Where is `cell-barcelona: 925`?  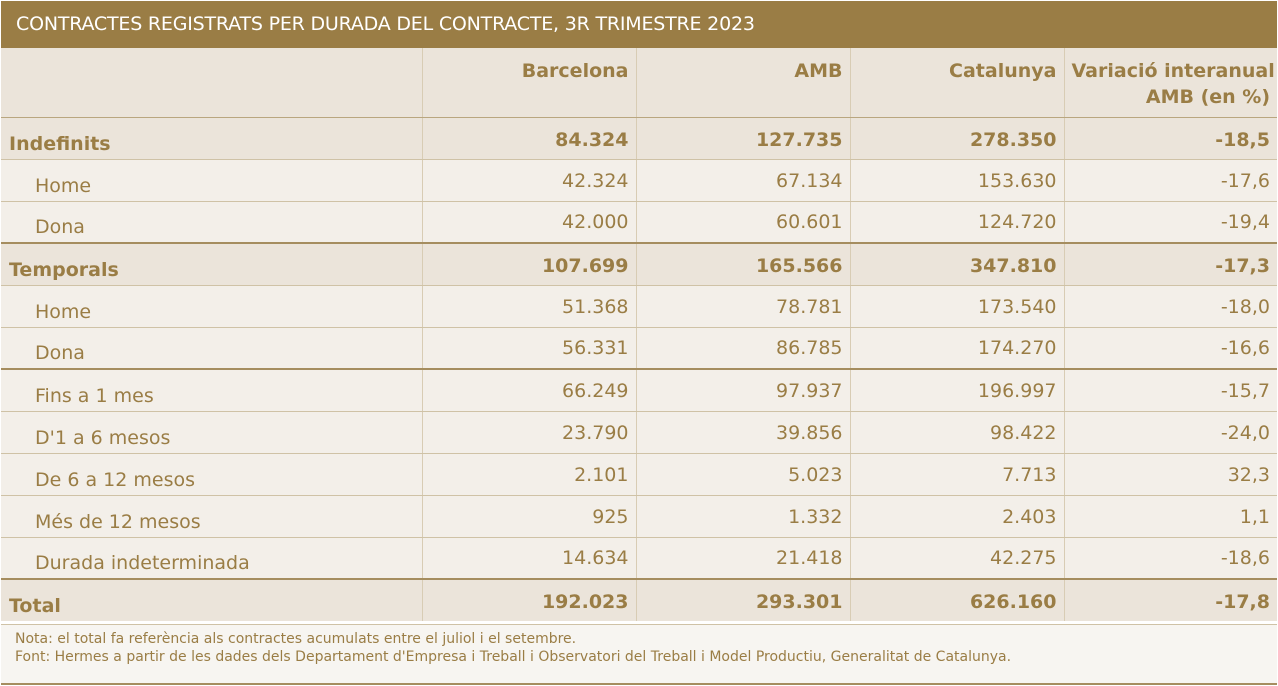 cell-barcelona: 925 is located at coordinates (529, 516).